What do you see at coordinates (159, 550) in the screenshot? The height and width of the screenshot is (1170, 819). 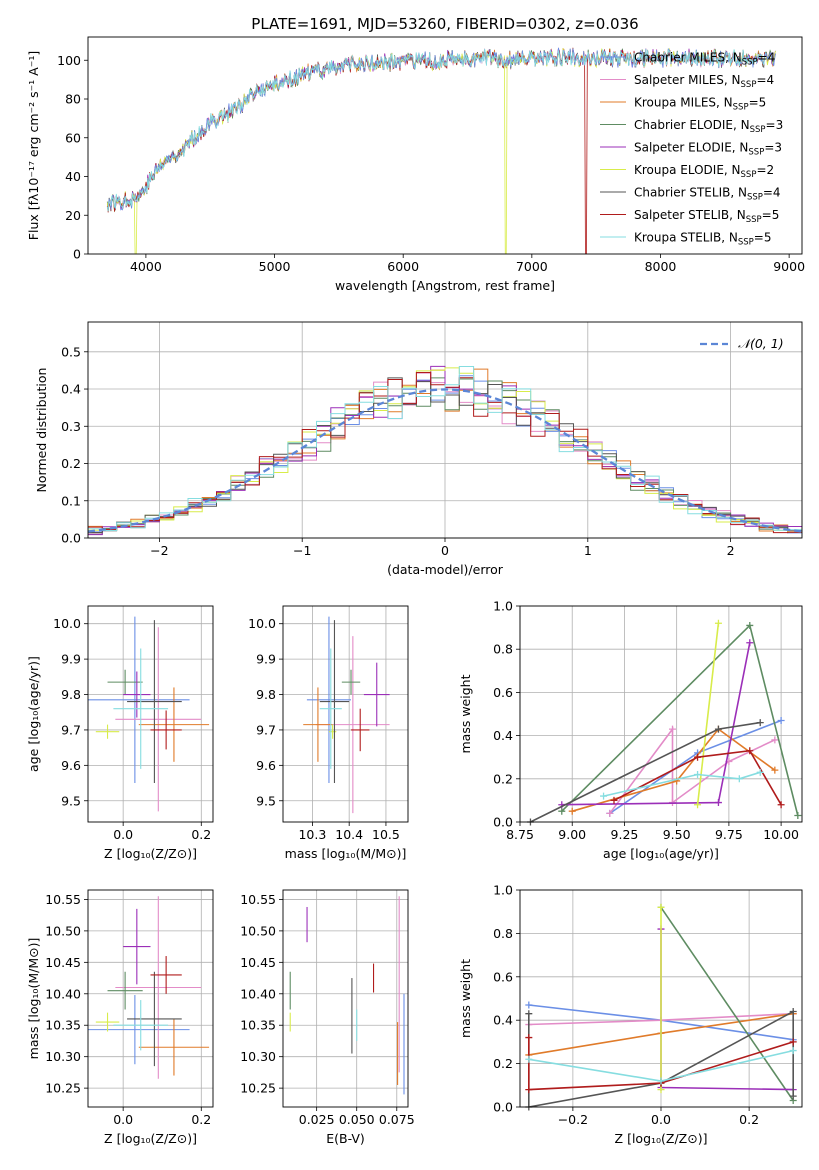 I see `x-tick-label: −2` at bounding box center [159, 550].